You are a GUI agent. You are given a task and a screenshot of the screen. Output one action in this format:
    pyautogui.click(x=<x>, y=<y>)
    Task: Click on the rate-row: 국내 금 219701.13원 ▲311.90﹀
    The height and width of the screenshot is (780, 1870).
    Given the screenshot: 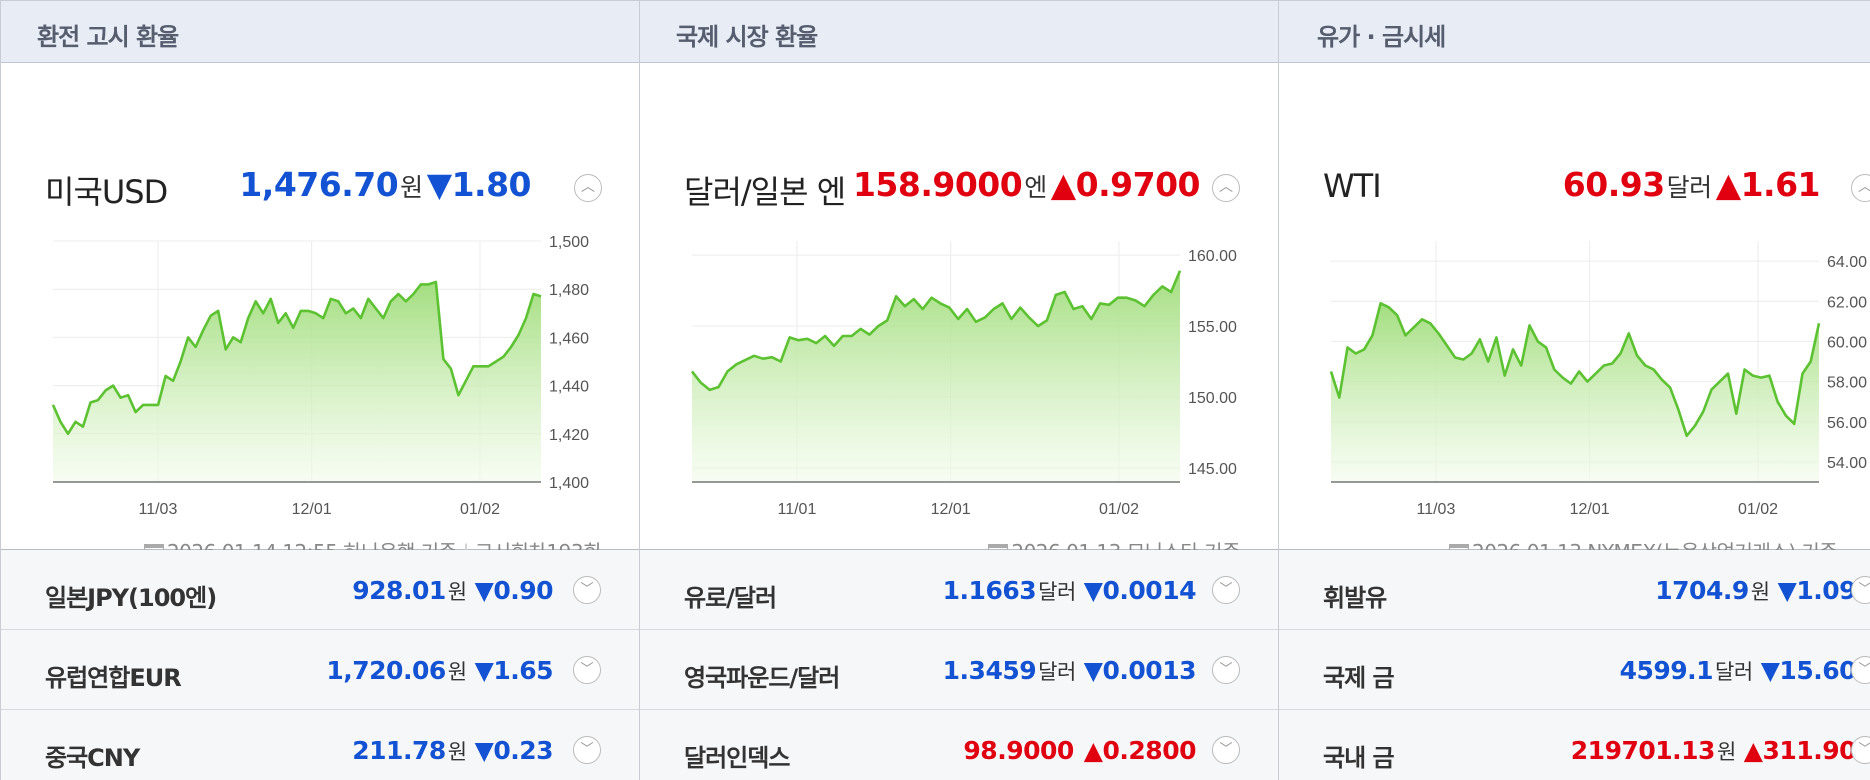 What is the action you would take?
    pyautogui.click(x=1574, y=745)
    